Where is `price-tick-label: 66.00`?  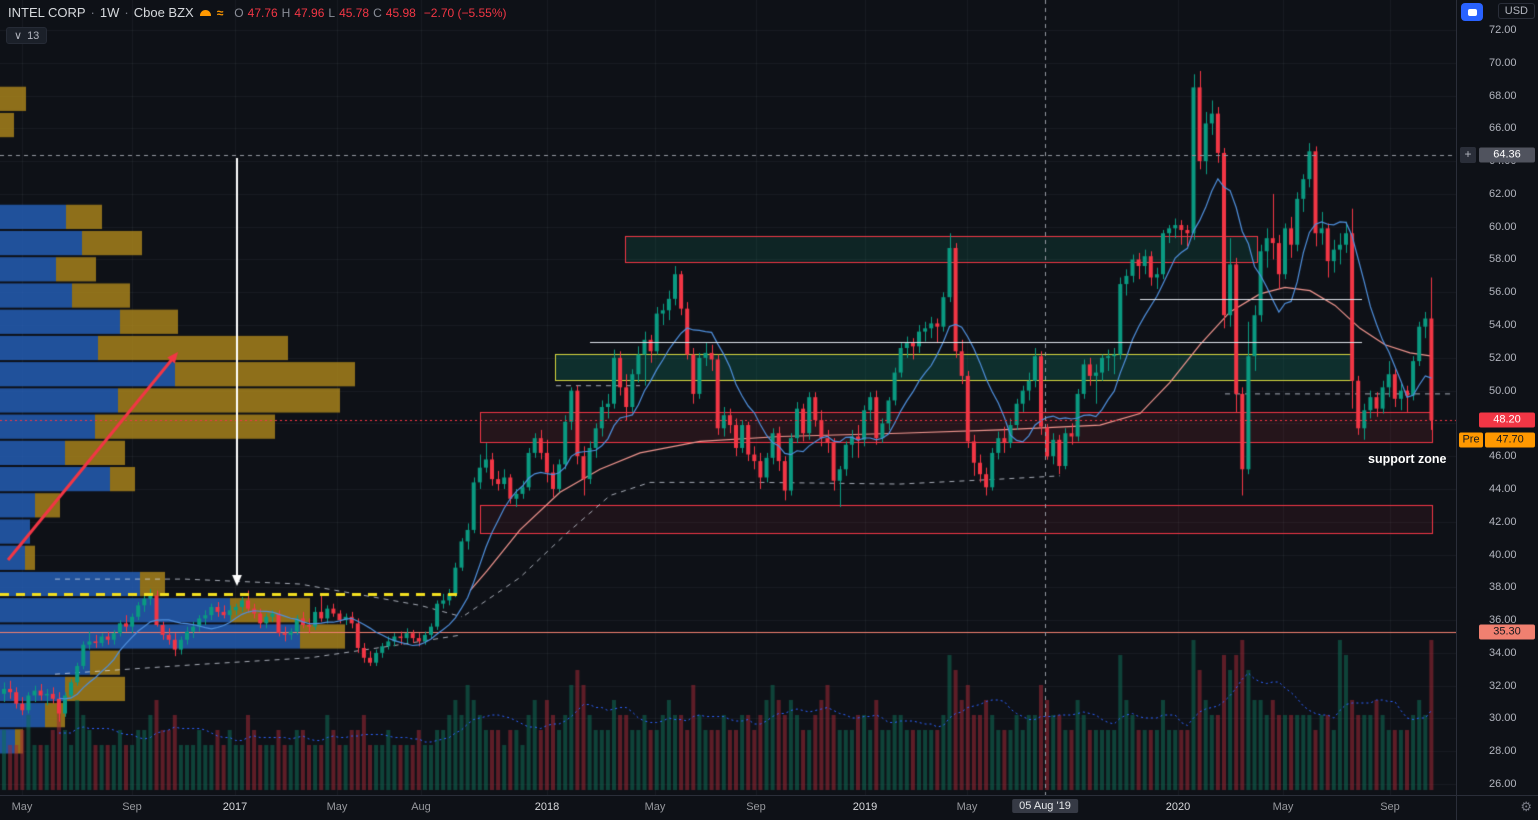 price-tick-label: 66.00 is located at coordinates (1503, 128).